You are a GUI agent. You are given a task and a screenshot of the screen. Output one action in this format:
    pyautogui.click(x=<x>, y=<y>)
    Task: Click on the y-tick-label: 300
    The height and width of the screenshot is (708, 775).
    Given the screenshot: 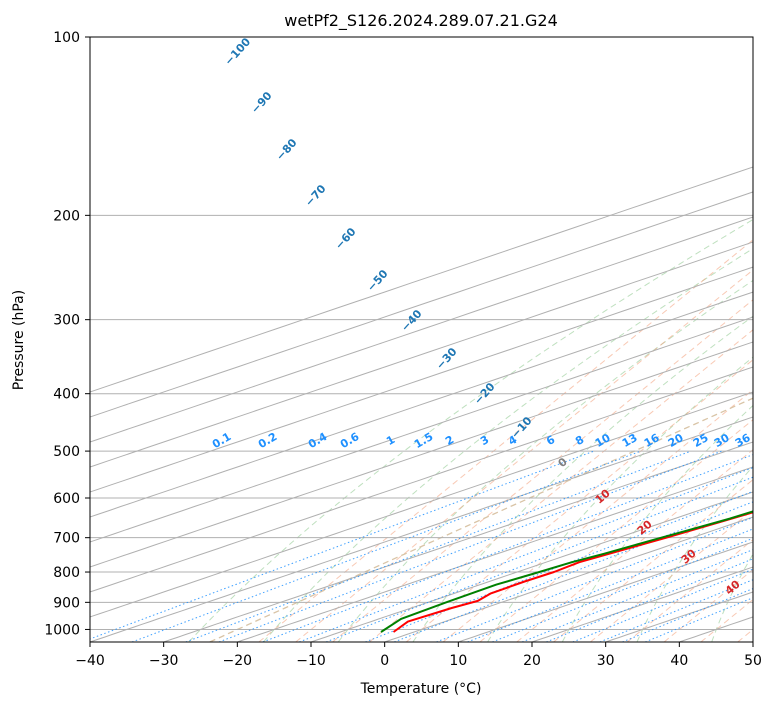 What is the action you would take?
    pyautogui.click(x=66, y=321)
    